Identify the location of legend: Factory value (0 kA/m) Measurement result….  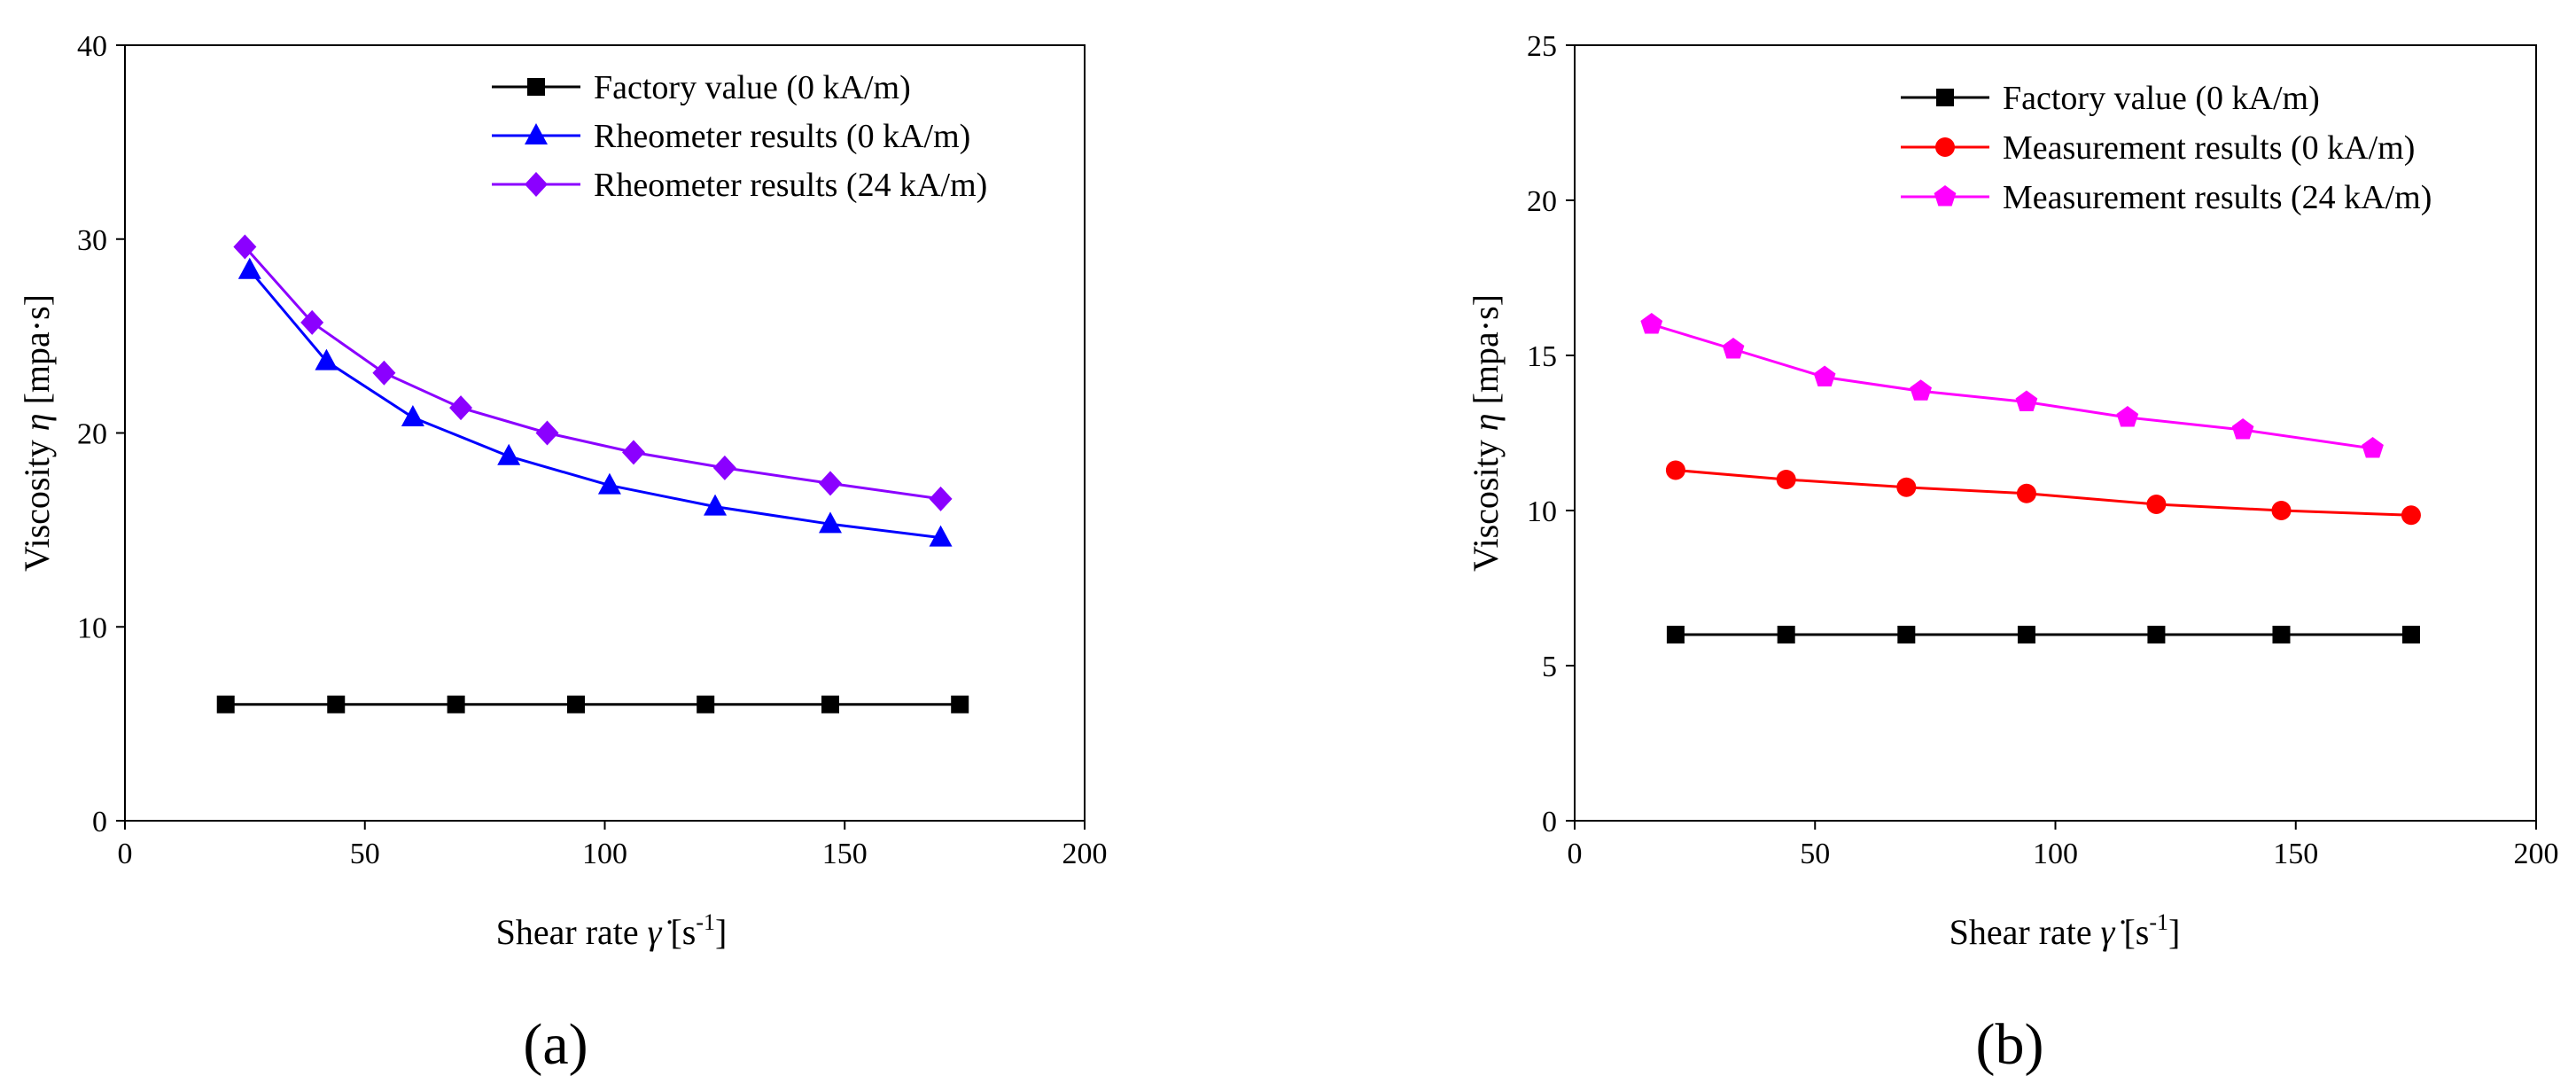
(2166, 148).